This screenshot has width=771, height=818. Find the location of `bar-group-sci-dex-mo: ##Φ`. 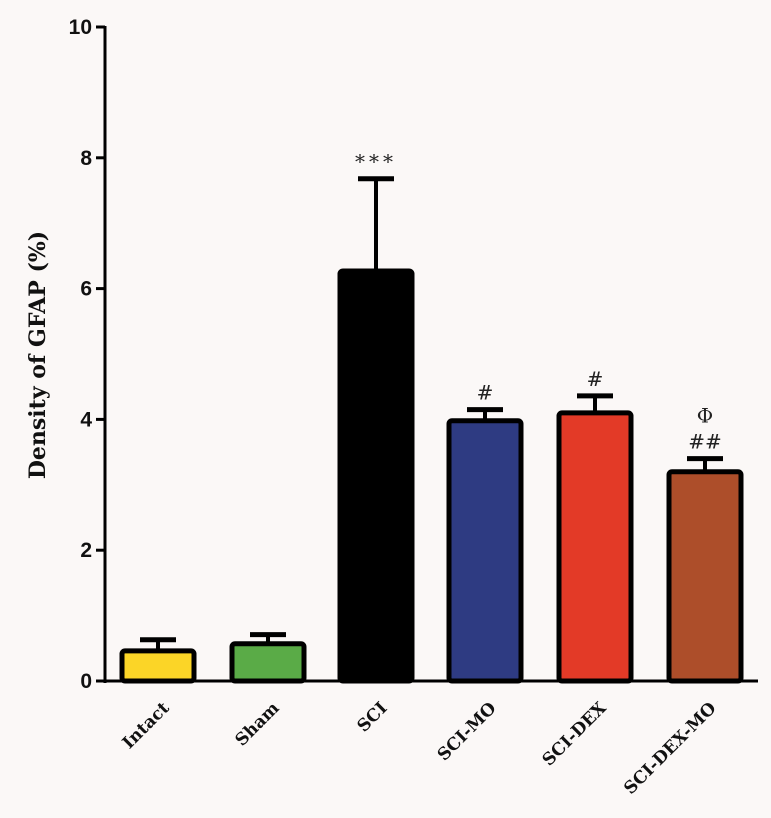

bar-group-sci-dex-mo: ##Φ is located at coordinates (705, 544).